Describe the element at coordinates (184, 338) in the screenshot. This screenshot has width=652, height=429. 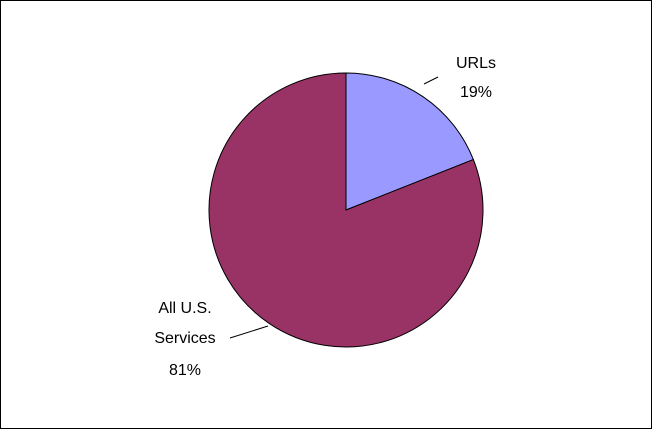
I see `slice-label-all-us-line2: Services` at that location.